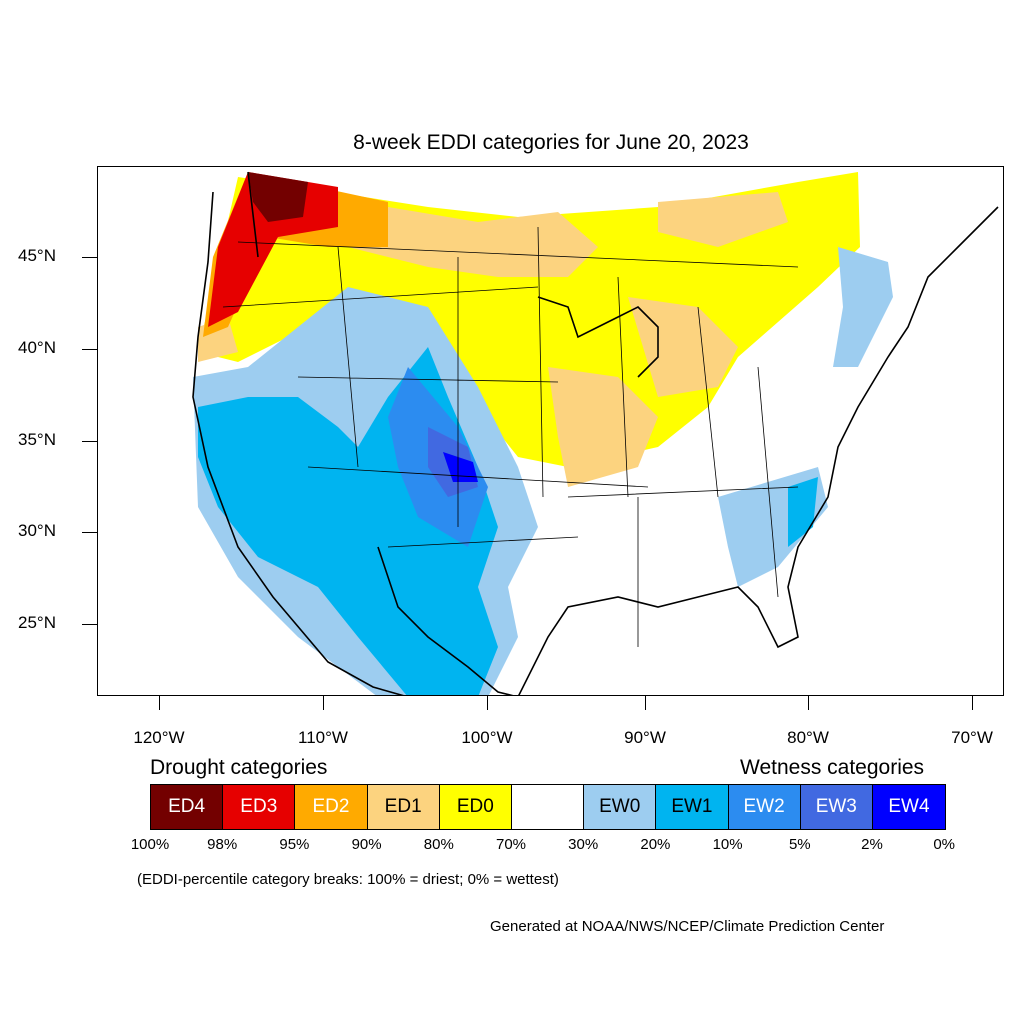  Describe the element at coordinates (551, 142) in the screenshot. I see `map-title: 8-week EDDI categories for June 20, 2023` at that location.